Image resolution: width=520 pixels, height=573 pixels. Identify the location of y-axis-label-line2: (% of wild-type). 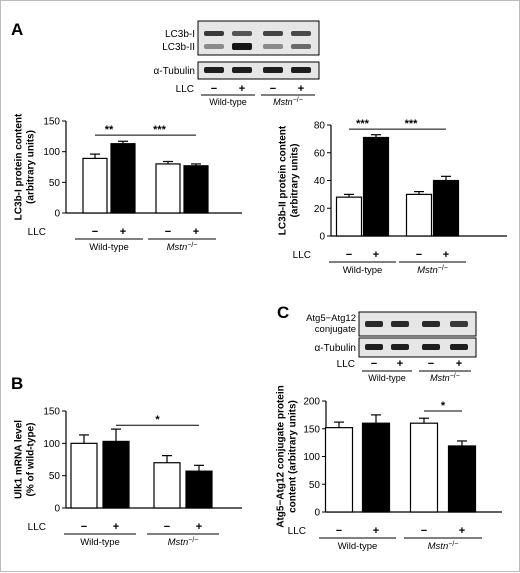
(31, 460).